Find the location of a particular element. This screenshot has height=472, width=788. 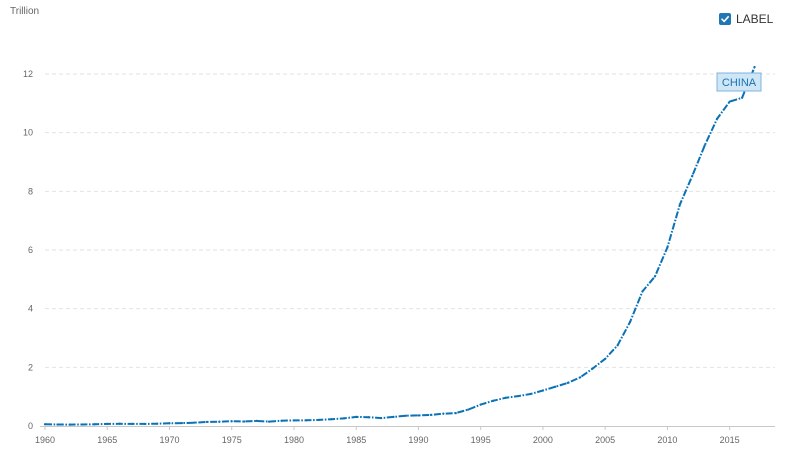

x-tick-label: 2000 is located at coordinates (543, 440).